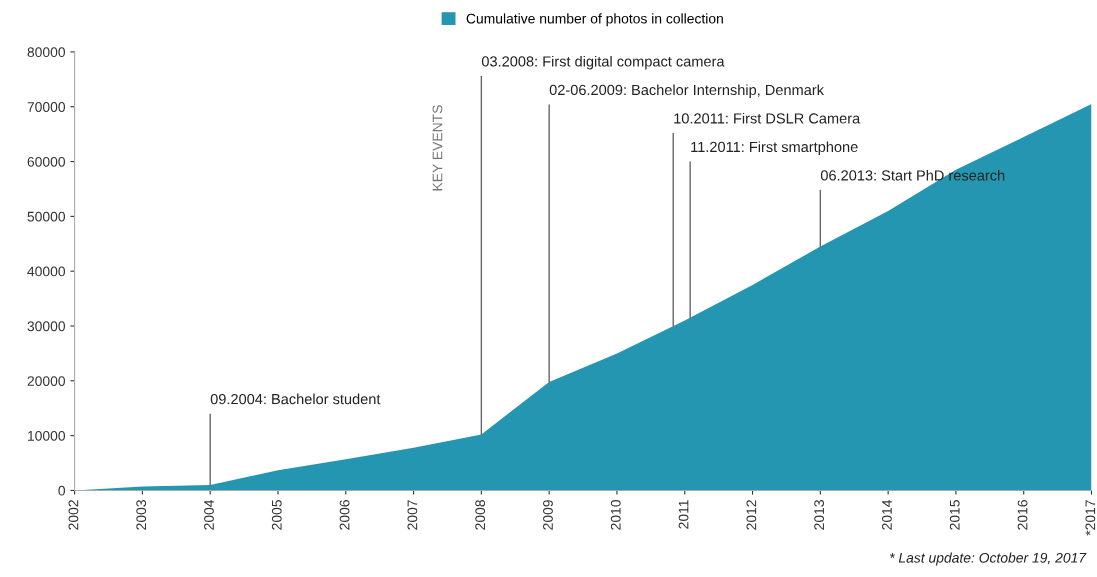  What do you see at coordinates (480, 515) in the screenshot?
I see `x-tick-label: 2008` at bounding box center [480, 515].